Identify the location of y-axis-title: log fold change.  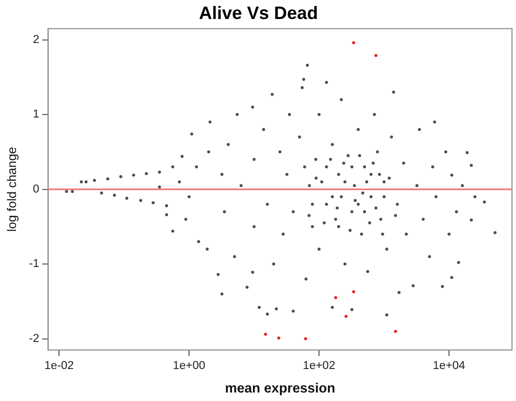
(11, 189).